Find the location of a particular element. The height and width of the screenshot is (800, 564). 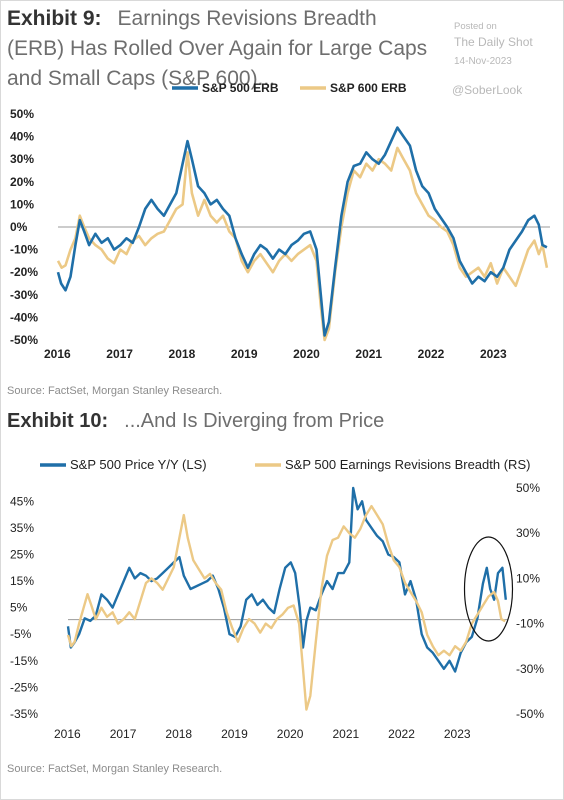

y-tick-label: 30% is located at coordinates (22, 159).